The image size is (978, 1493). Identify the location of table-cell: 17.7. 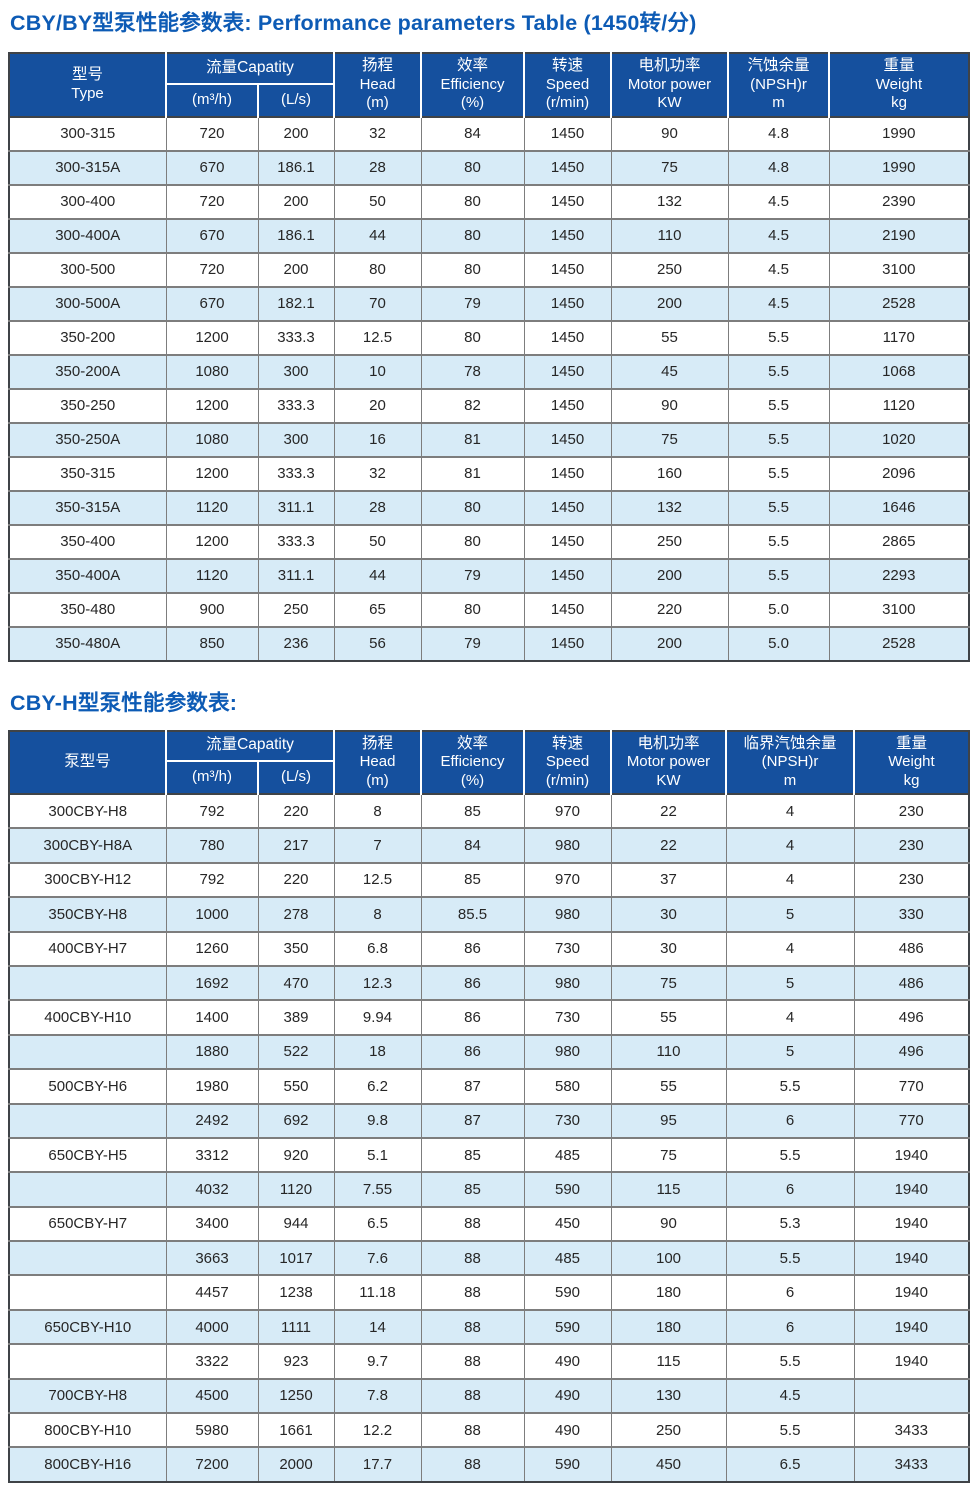
(377, 1464).